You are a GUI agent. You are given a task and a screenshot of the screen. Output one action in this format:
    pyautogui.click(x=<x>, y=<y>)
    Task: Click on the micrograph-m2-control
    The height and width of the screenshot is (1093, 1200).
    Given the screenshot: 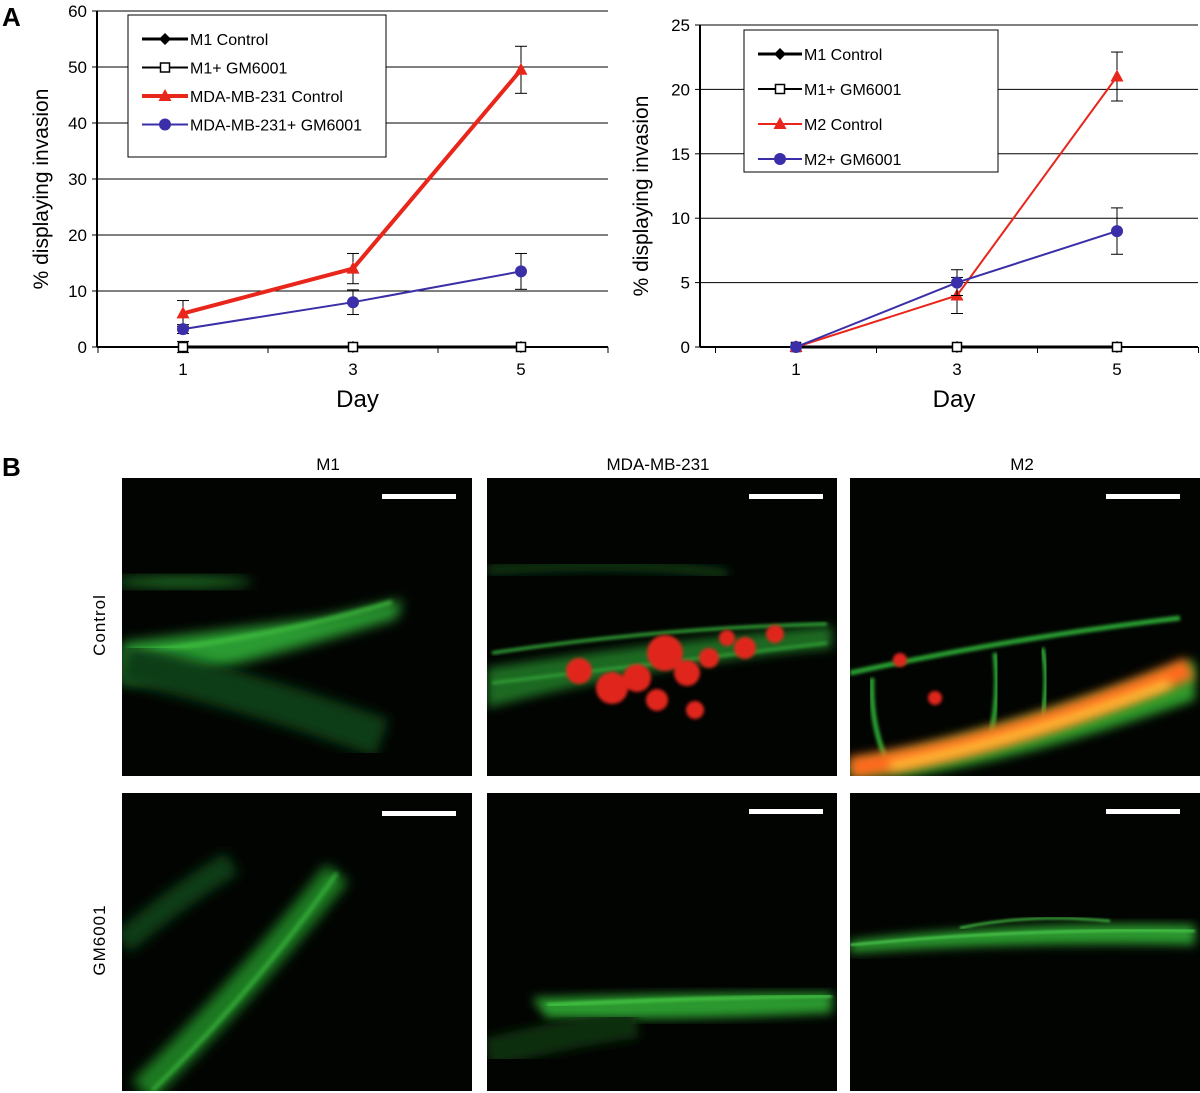 What is the action you would take?
    pyautogui.click(x=1025, y=627)
    